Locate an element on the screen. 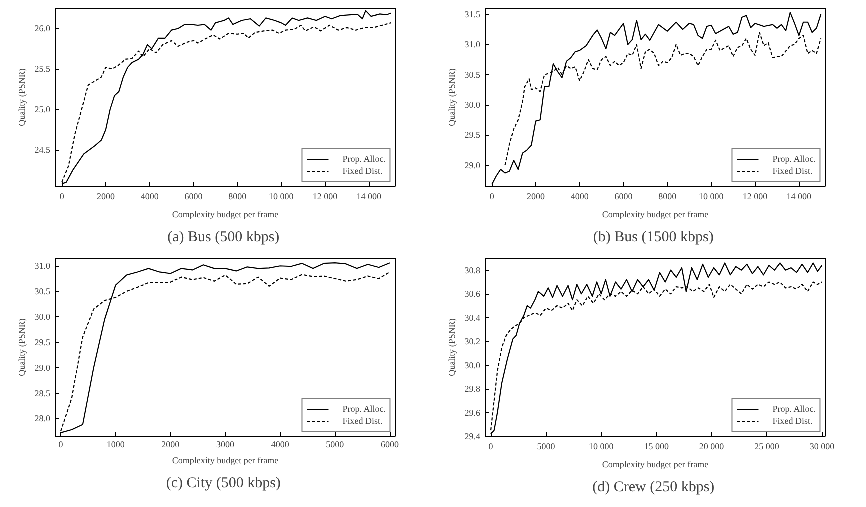  y-tick-label: 25.5 is located at coordinates (42, 69).